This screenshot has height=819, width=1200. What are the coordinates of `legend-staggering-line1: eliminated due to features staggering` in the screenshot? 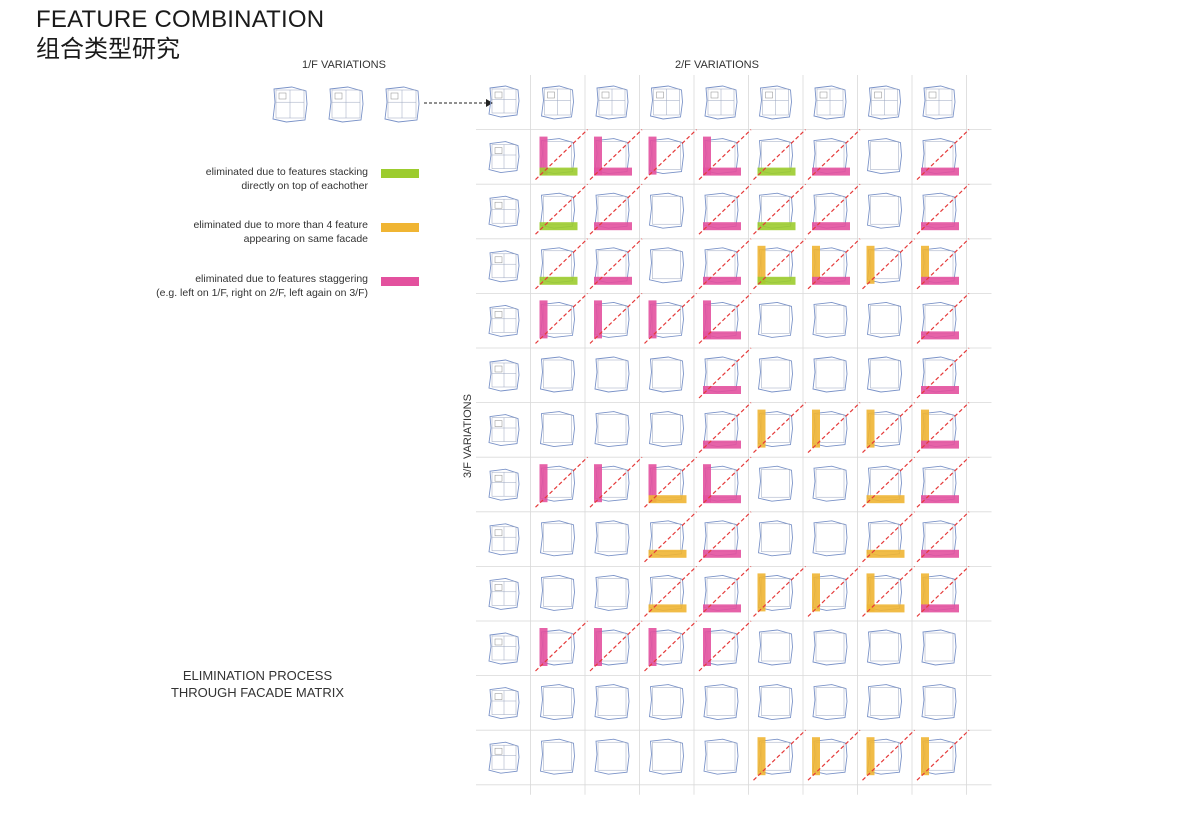 It's located at (281, 279).